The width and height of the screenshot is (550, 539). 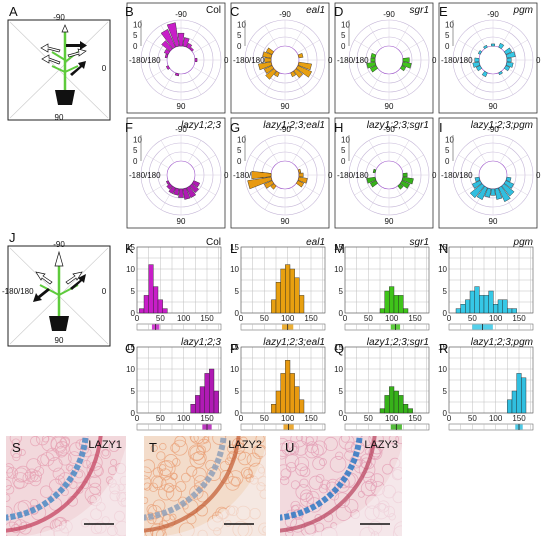 I want to click on hist-l-xtick: 0, so click(x=241, y=318).